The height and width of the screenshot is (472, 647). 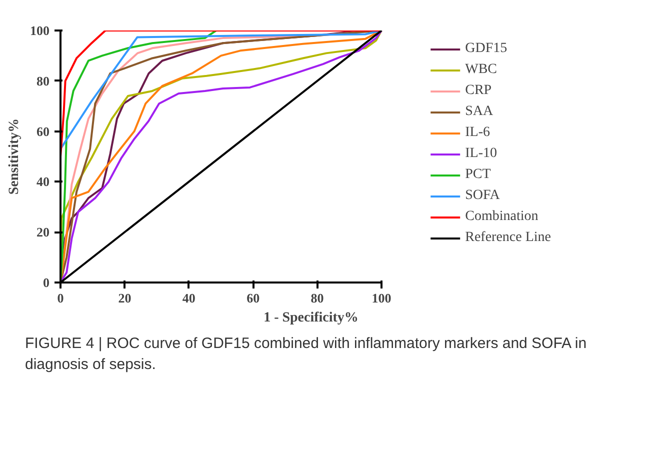 I want to click on x-tick-label: 80, so click(x=317, y=298).